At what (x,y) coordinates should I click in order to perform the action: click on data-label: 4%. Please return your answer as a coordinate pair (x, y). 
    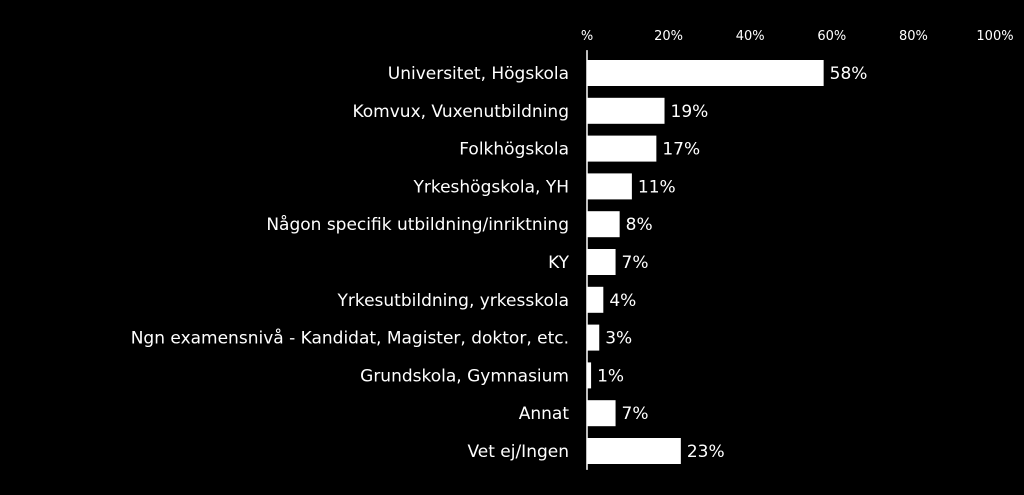
    Looking at the image, I should click on (622, 301).